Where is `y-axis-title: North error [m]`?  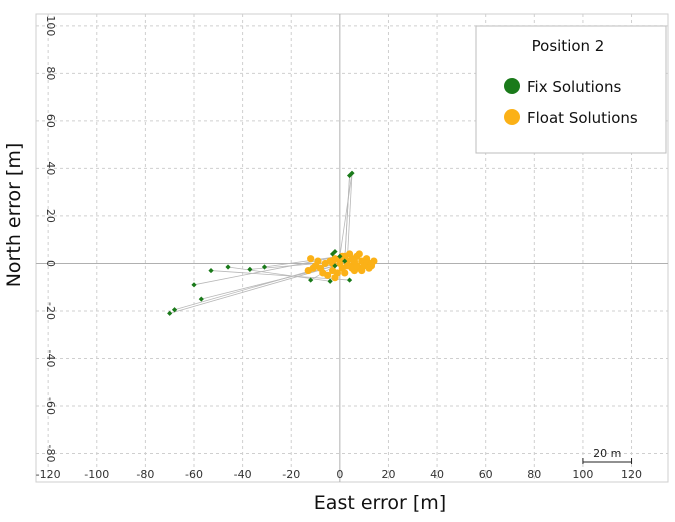
y-axis-title: North error [m] is located at coordinates (14, 215).